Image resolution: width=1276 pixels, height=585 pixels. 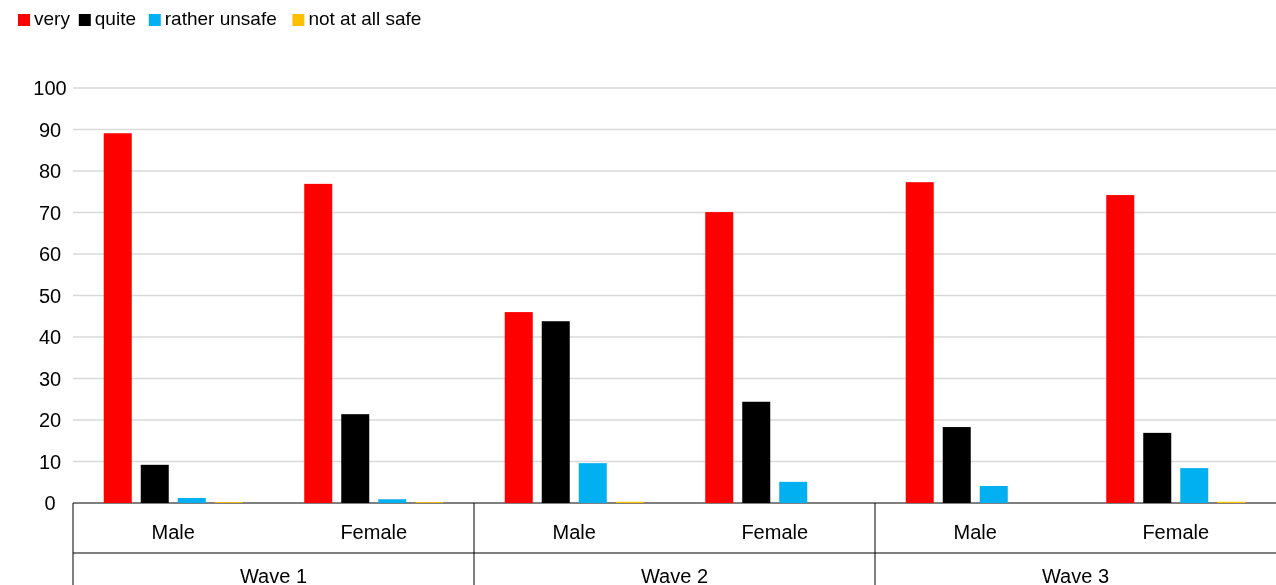 What do you see at coordinates (50, 88) in the screenshot?
I see `y-tick-label: 100` at bounding box center [50, 88].